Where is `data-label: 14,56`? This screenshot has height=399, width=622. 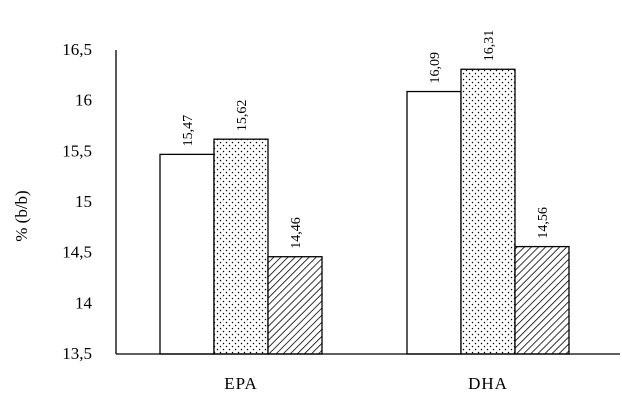 data-label: 14,56 is located at coordinates (543, 223).